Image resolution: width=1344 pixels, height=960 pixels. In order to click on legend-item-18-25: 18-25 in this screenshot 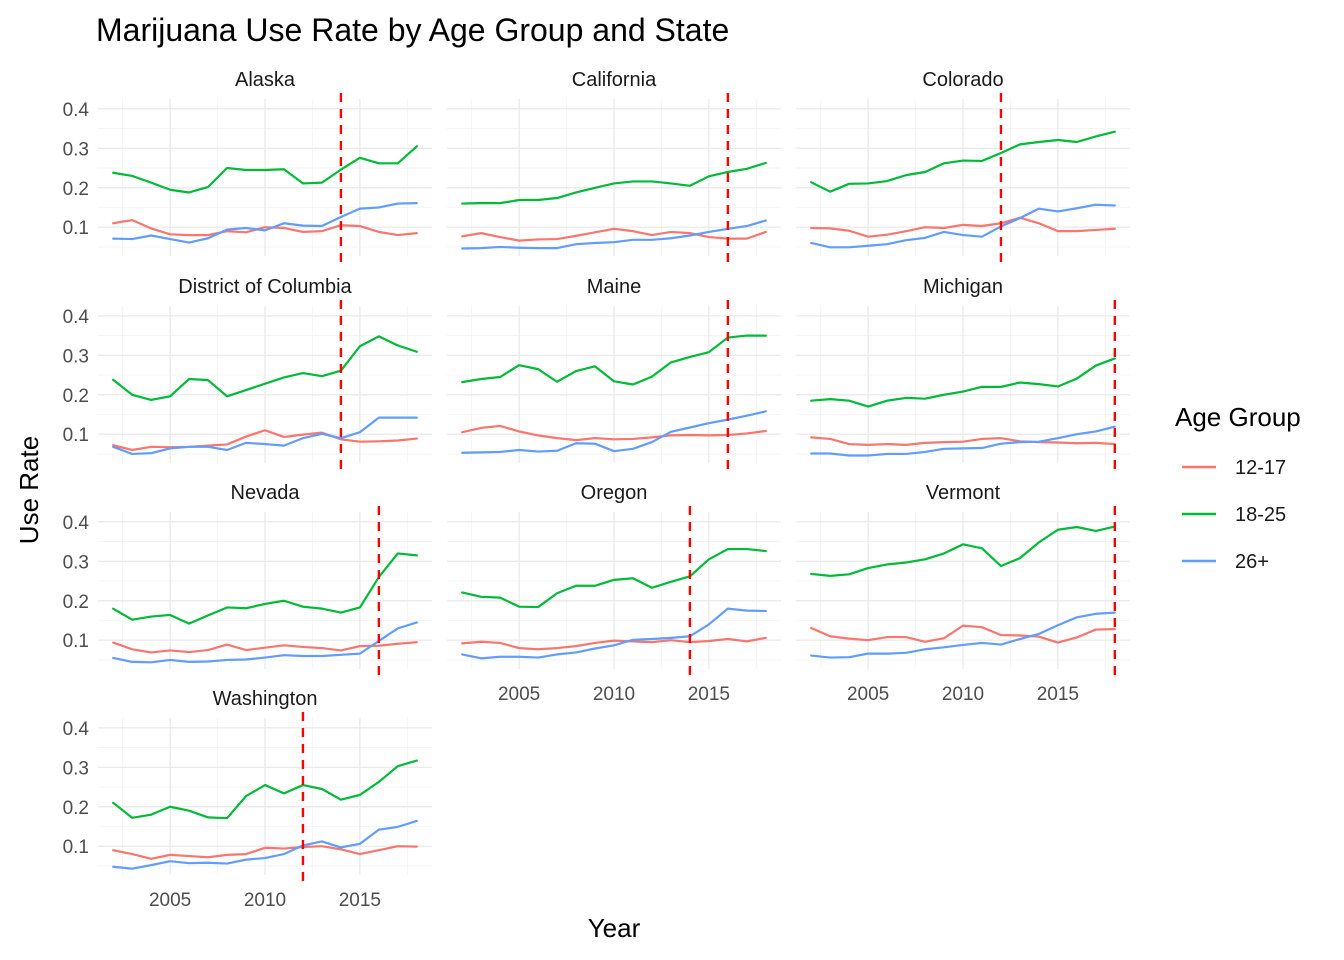, I will do `click(1234, 515)`.